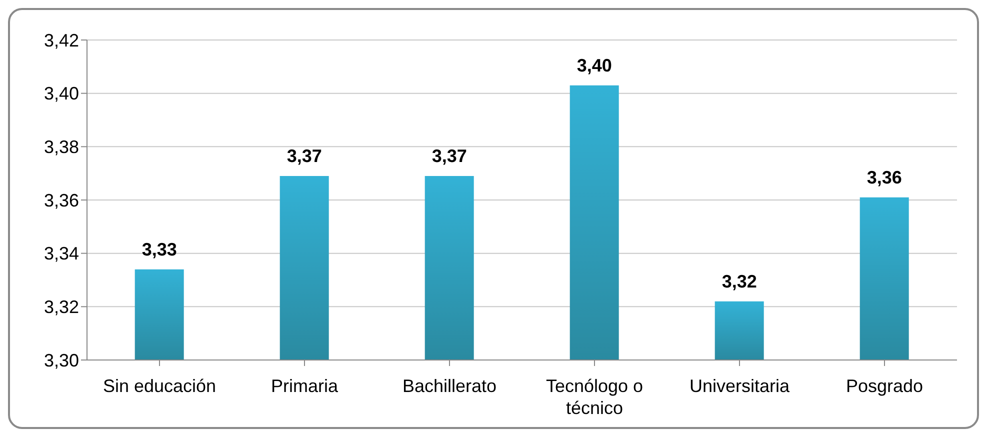 This screenshot has width=987, height=437. I want to click on y-tick-label: 3,34, so click(61, 254).